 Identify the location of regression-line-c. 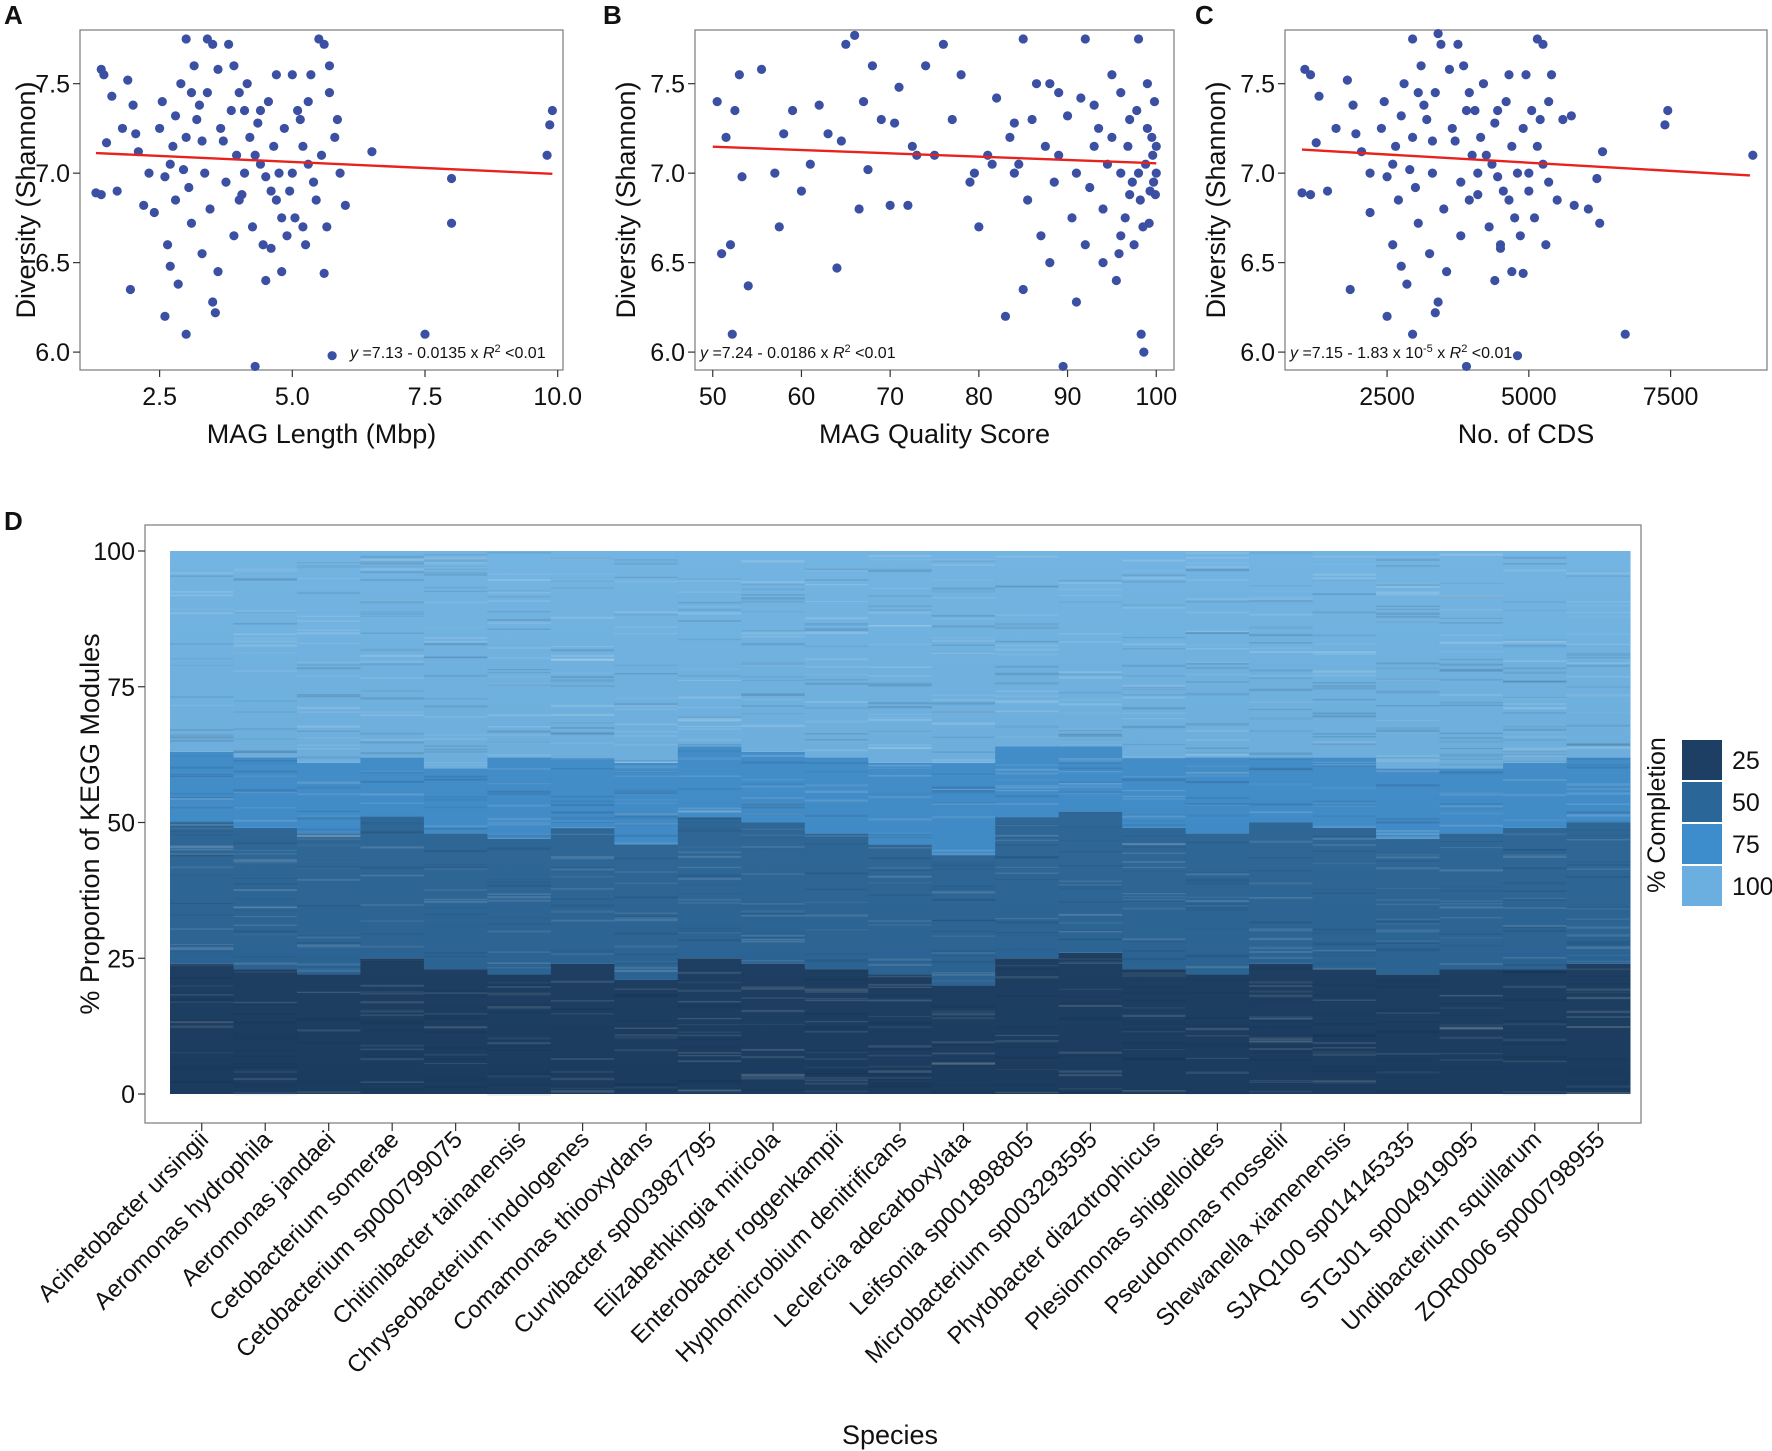
(1526, 162).